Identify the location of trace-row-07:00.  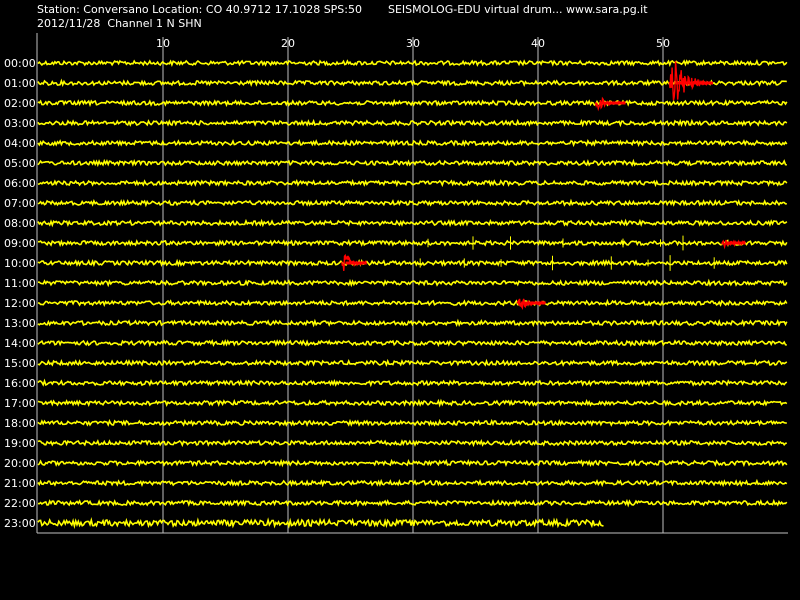
(412, 203).